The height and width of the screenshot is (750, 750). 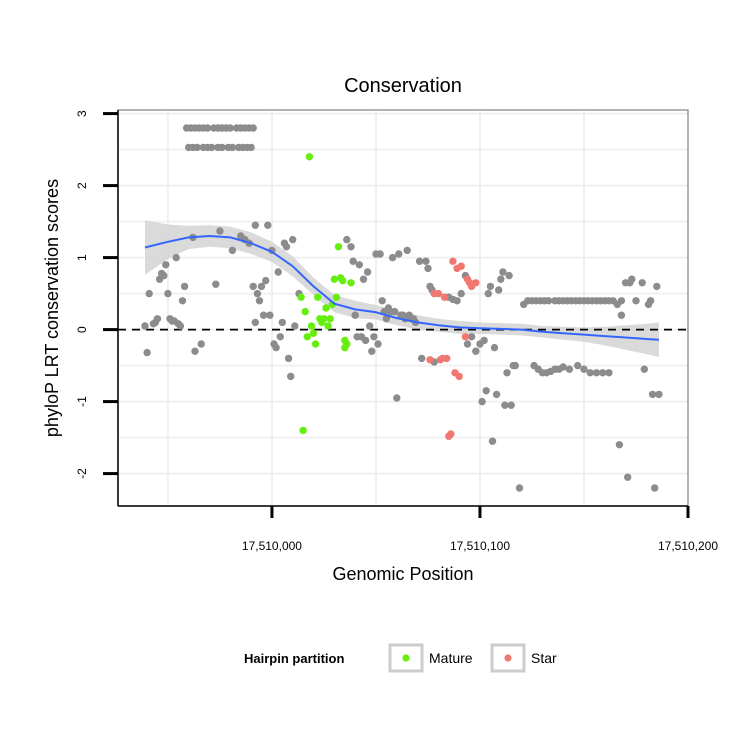 I want to click on legend-label-mature: Mature, so click(x=451, y=658).